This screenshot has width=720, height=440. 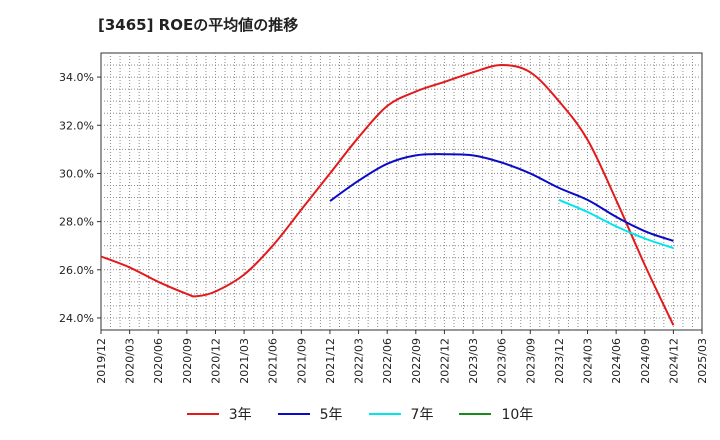 What do you see at coordinates (130, 361) in the screenshot?
I see `x-tick-label: 2020/03` at bounding box center [130, 361].